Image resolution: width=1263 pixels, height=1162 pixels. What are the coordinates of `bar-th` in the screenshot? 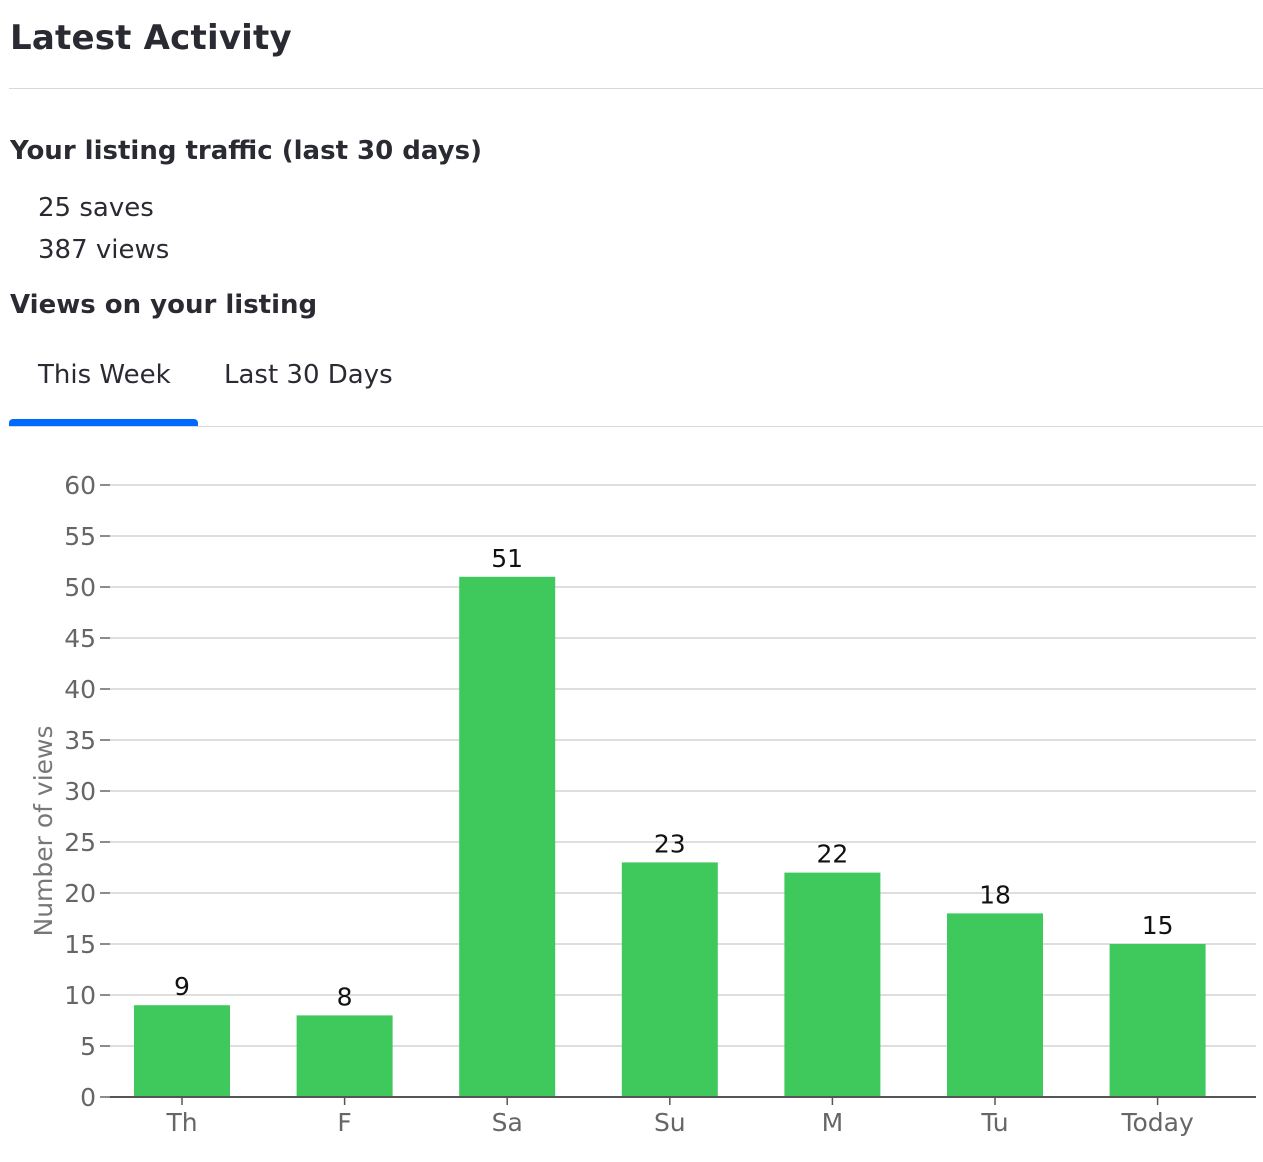 It's located at (182, 1051).